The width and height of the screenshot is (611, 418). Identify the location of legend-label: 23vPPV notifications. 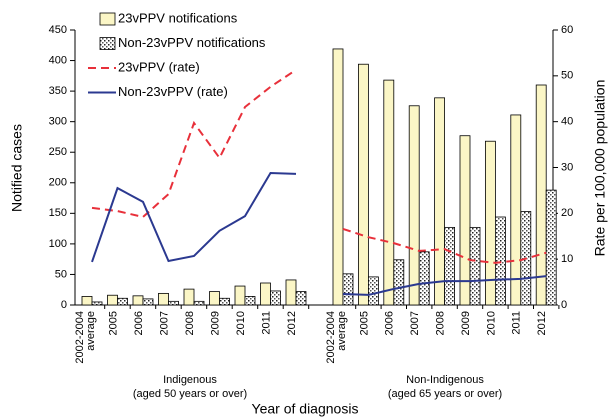
(178, 17).